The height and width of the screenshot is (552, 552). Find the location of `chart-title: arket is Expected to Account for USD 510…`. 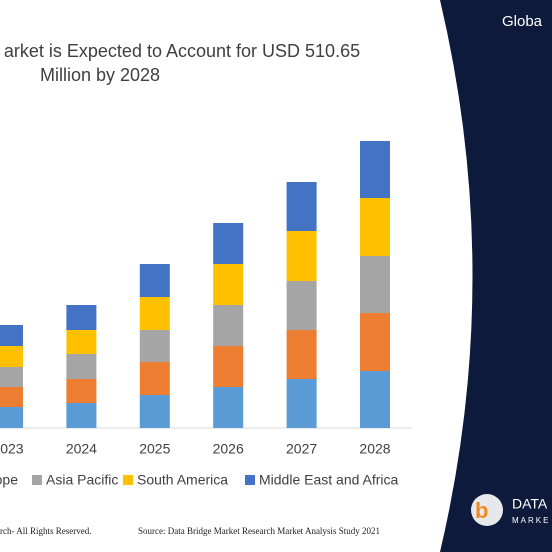

chart-title: arket is Expected to Account for USD 510… is located at coordinates (182, 51).